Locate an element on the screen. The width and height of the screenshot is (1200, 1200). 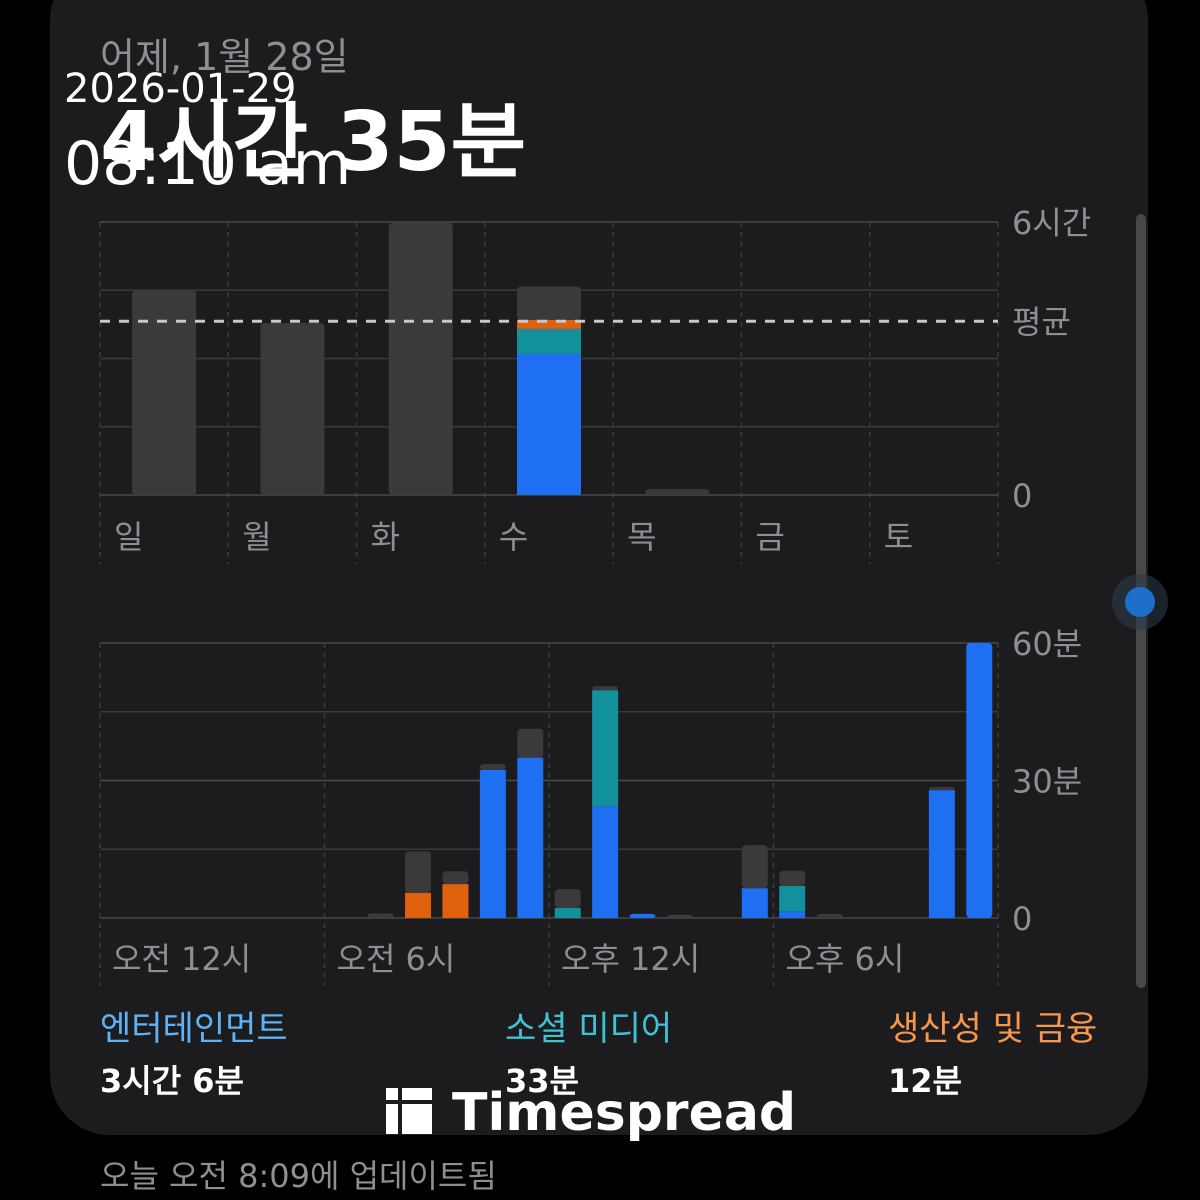
header-date: 어제, 1월 28일 is located at coordinates (224, 57).